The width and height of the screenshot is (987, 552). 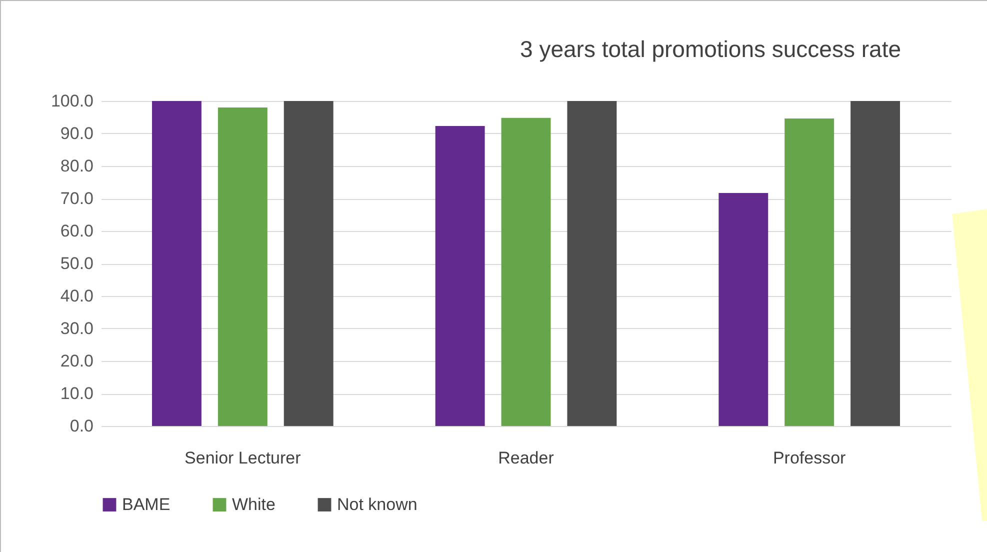 What do you see at coordinates (243, 458) in the screenshot?
I see `x-tick-label: Senior Lecturer` at bounding box center [243, 458].